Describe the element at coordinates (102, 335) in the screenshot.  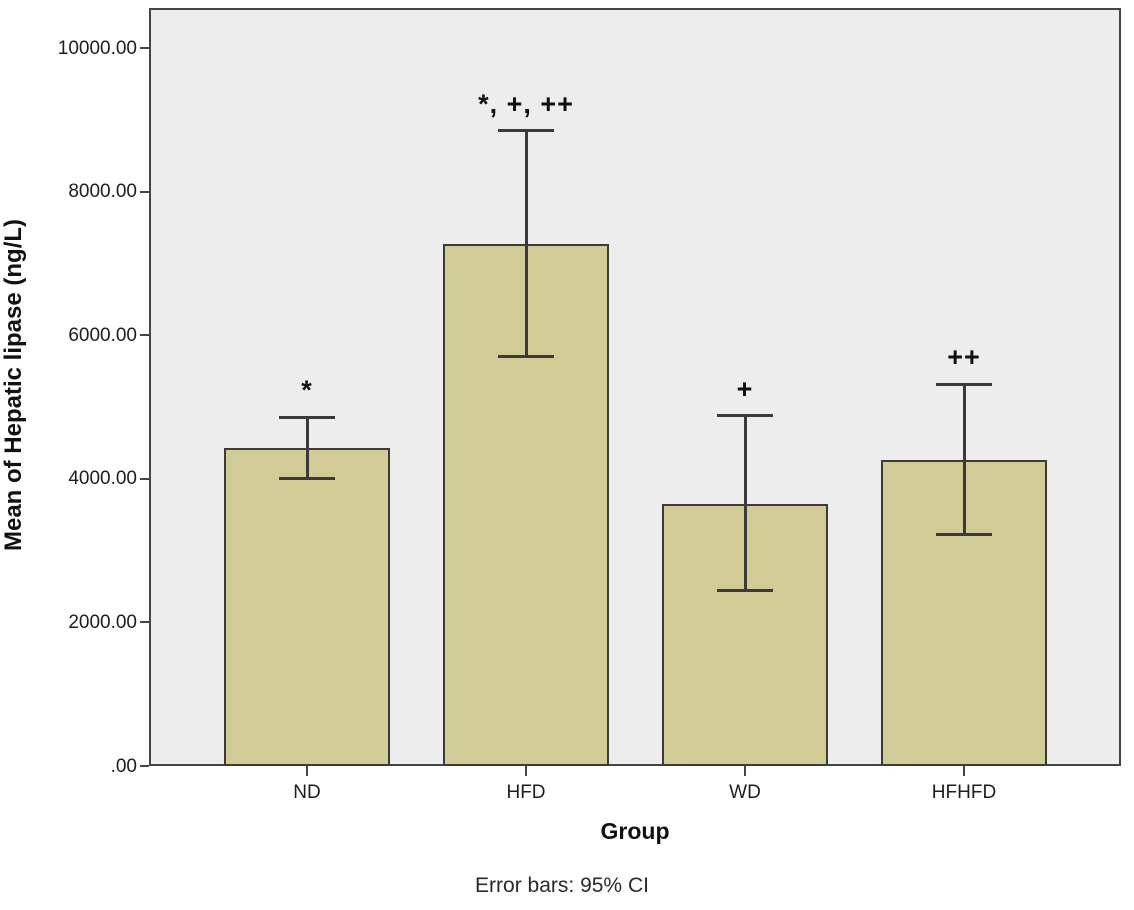
I see `y-axis-tick-label: 6000.00` at that location.